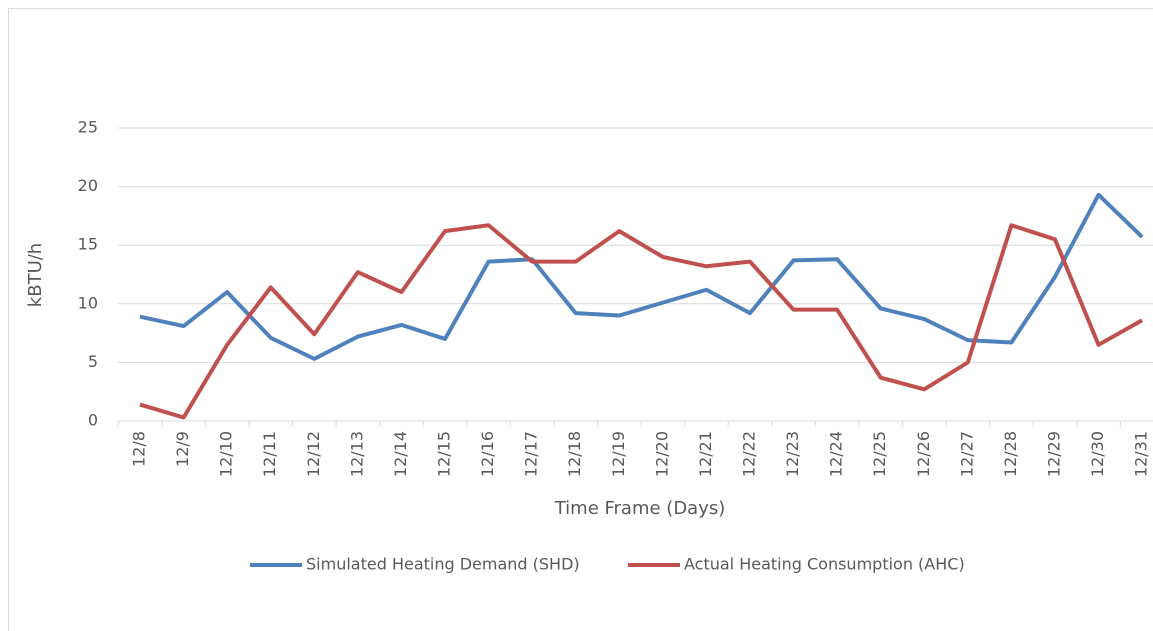 The height and width of the screenshot is (631, 1153). What do you see at coordinates (923, 454) in the screenshot?
I see `x-tick-label: 12/26` at bounding box center [923, 454].